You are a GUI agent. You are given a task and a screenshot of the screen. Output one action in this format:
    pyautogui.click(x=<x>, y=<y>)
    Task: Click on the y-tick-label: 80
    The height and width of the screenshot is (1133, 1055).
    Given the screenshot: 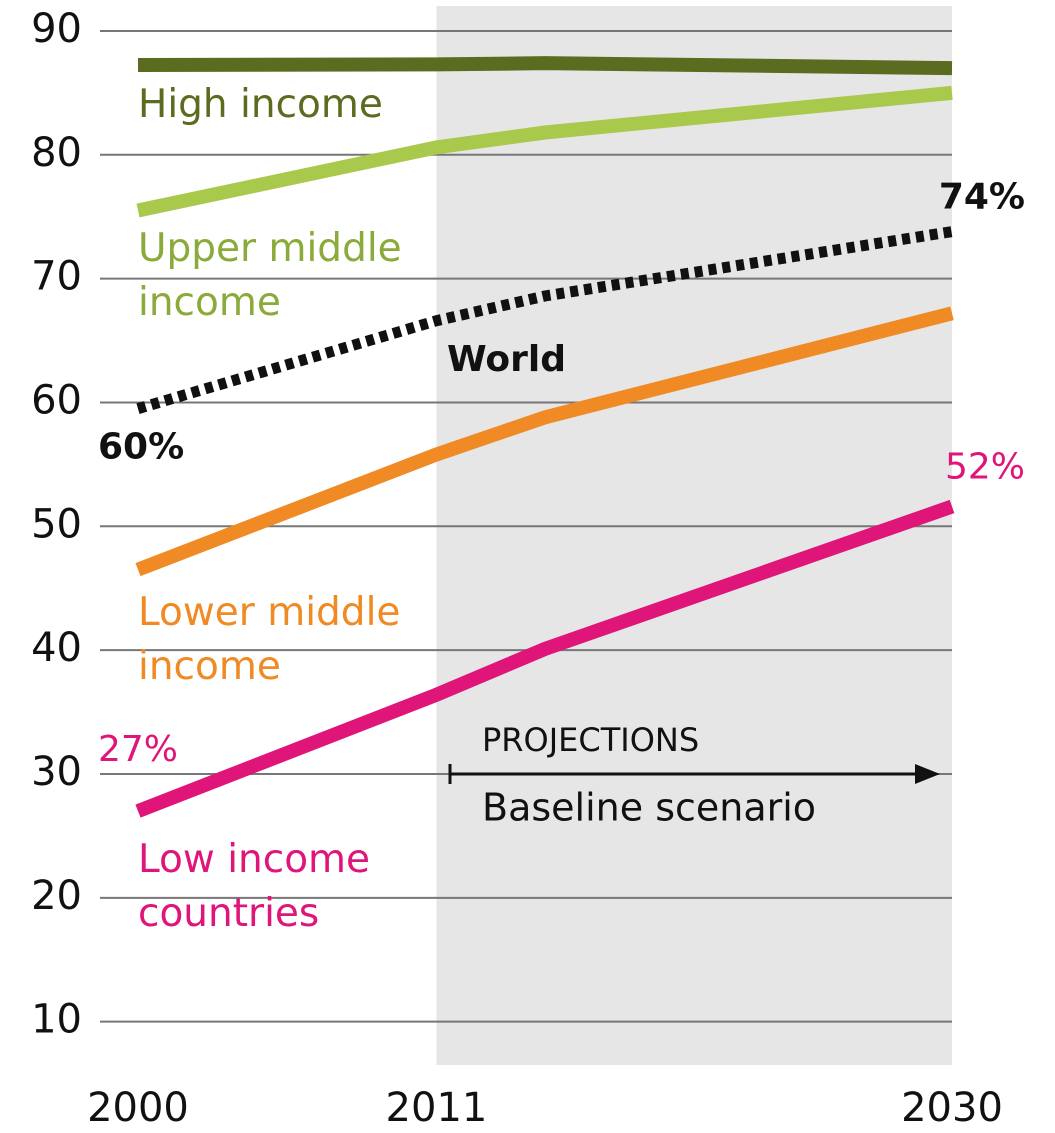 What is the action you would take?
    pyautogui.click(x=56, y=153)
    